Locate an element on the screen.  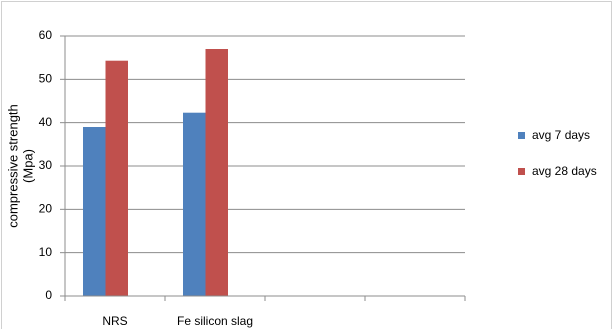
y-tick-label: 0 is located at coordinates (48, 295).